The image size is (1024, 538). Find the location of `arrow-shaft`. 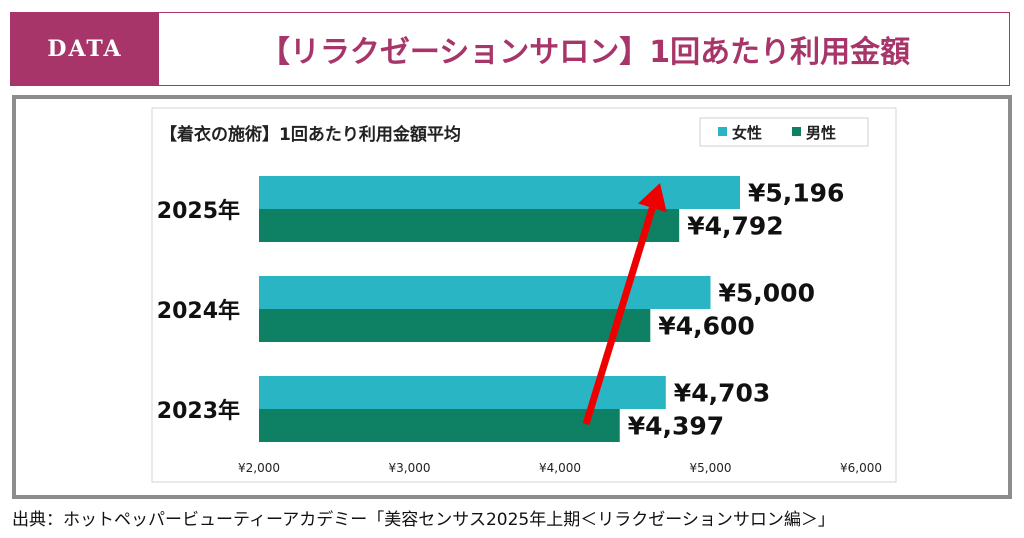

arrow-shaft is located at coordinates (619, 316).